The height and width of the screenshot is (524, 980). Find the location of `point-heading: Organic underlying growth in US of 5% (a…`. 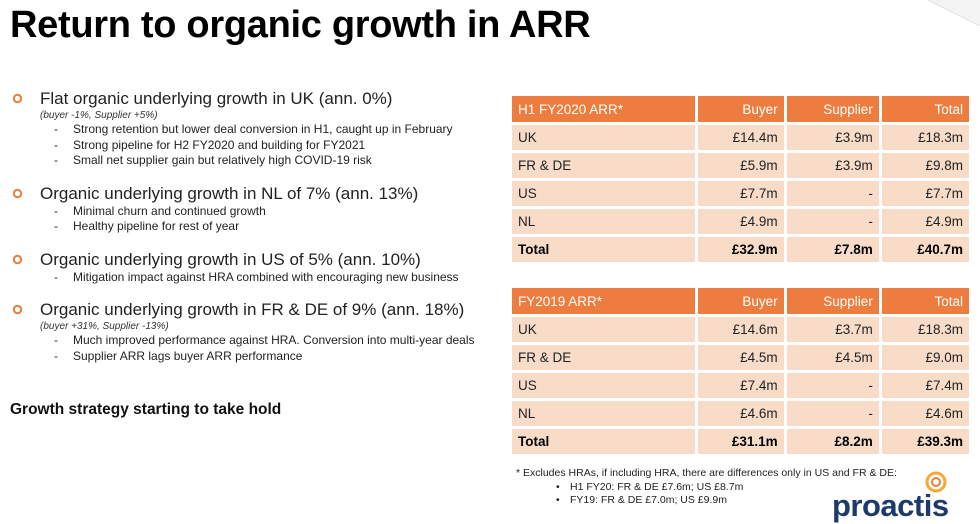

point-heading: Organic underlying growth in US of 5% (a… is located at coordinates (230, 259).